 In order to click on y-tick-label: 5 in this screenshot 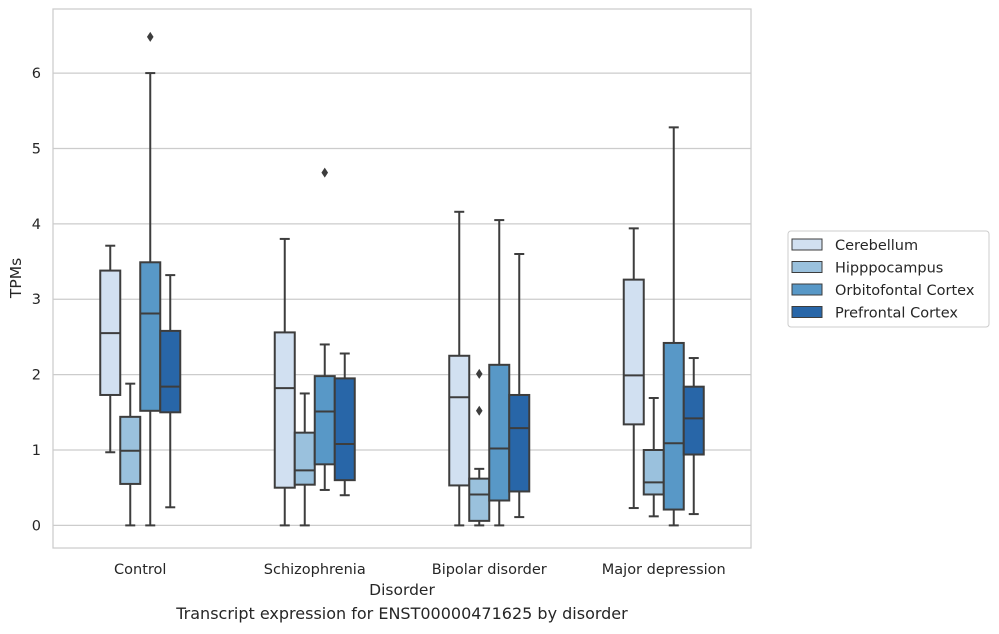, I will do `click(36, 149)`.